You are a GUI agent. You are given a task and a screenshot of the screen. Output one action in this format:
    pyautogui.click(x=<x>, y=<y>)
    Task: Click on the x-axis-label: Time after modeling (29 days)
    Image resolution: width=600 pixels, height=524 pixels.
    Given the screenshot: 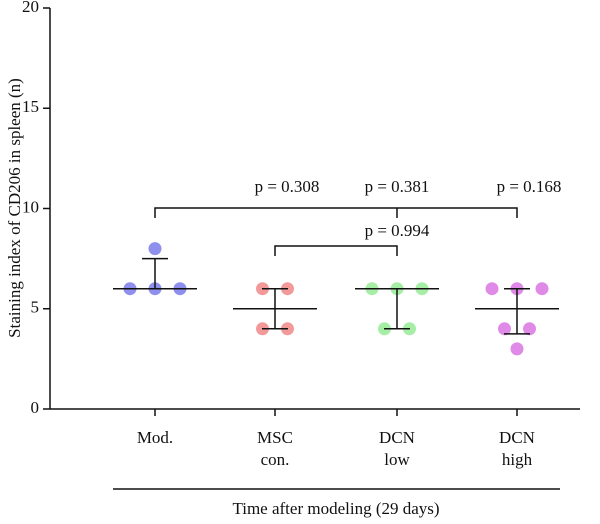 What is the action you would take?
    pyautogui.click(x=335, y=508)
    